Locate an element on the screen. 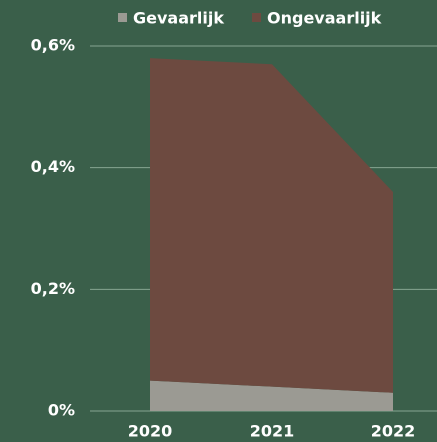 This screenshot has width=437, height=442. y-tick-label: 0,4% is located at coordinates (53, 166).